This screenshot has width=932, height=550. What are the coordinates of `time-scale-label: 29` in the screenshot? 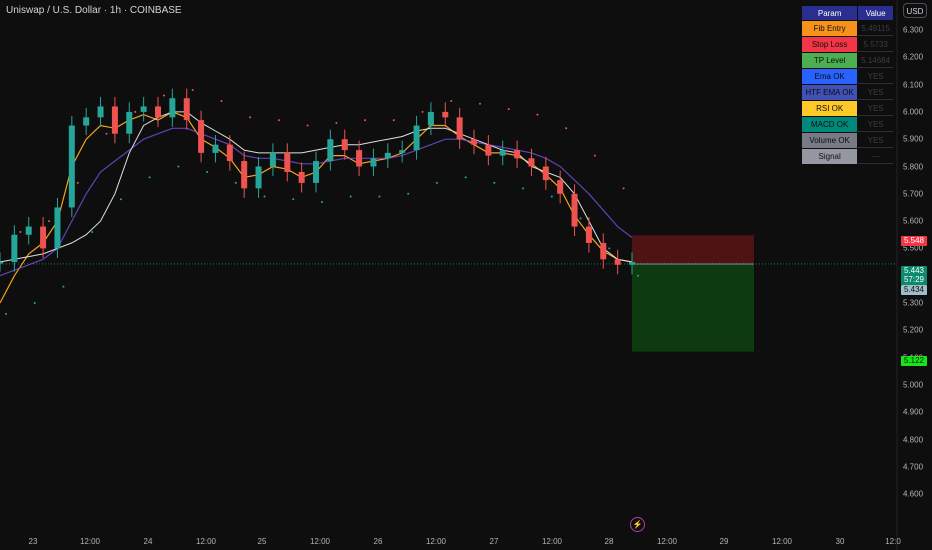 It's located at (724, 541).